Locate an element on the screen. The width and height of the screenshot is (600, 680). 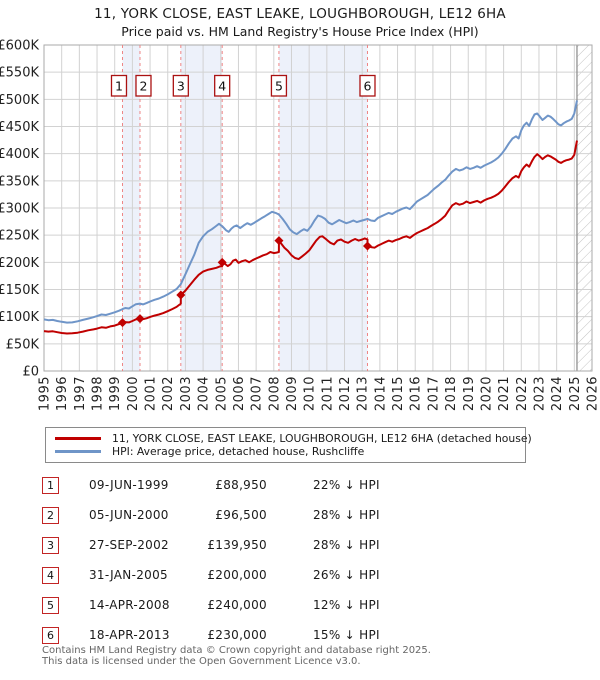
sale-date: 14-APR-2008 is located at coordinates (129, 605).